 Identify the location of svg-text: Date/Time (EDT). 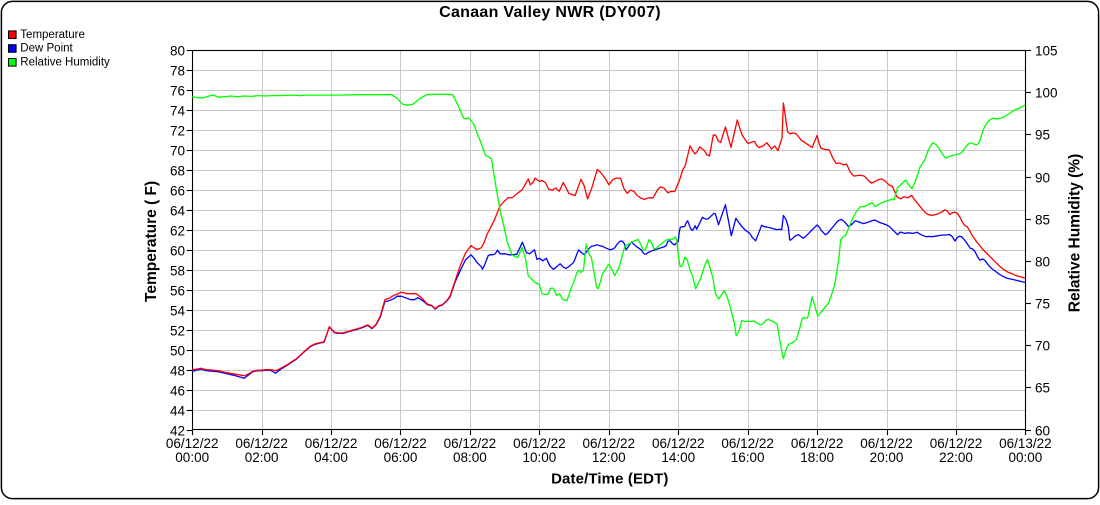
(609, 478).